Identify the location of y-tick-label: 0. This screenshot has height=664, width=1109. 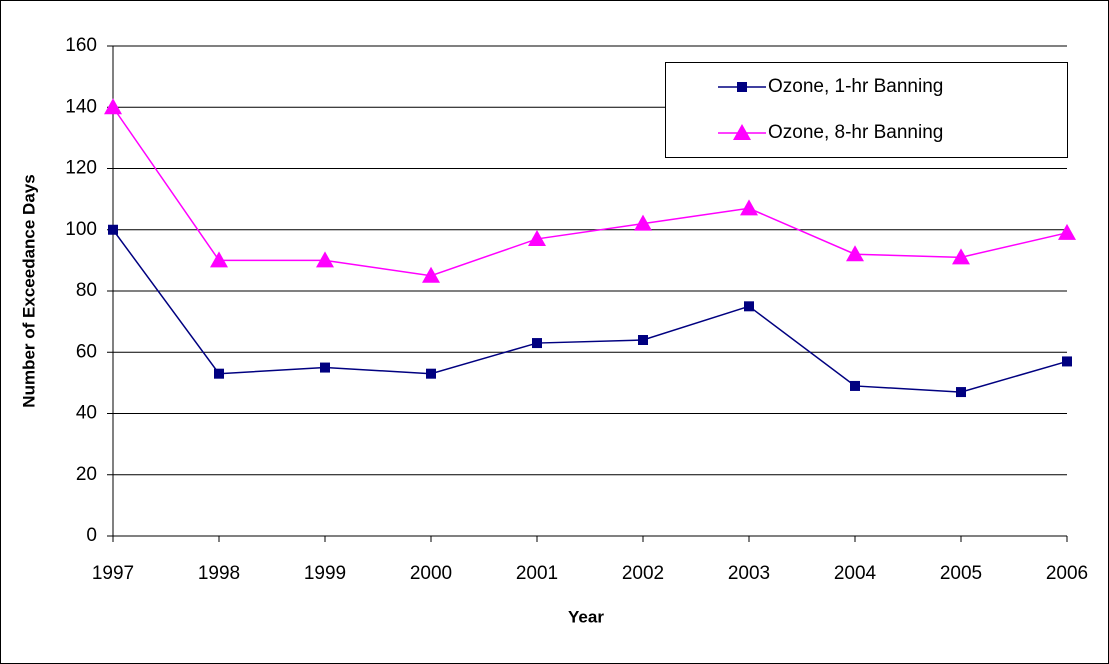
(91, 535).